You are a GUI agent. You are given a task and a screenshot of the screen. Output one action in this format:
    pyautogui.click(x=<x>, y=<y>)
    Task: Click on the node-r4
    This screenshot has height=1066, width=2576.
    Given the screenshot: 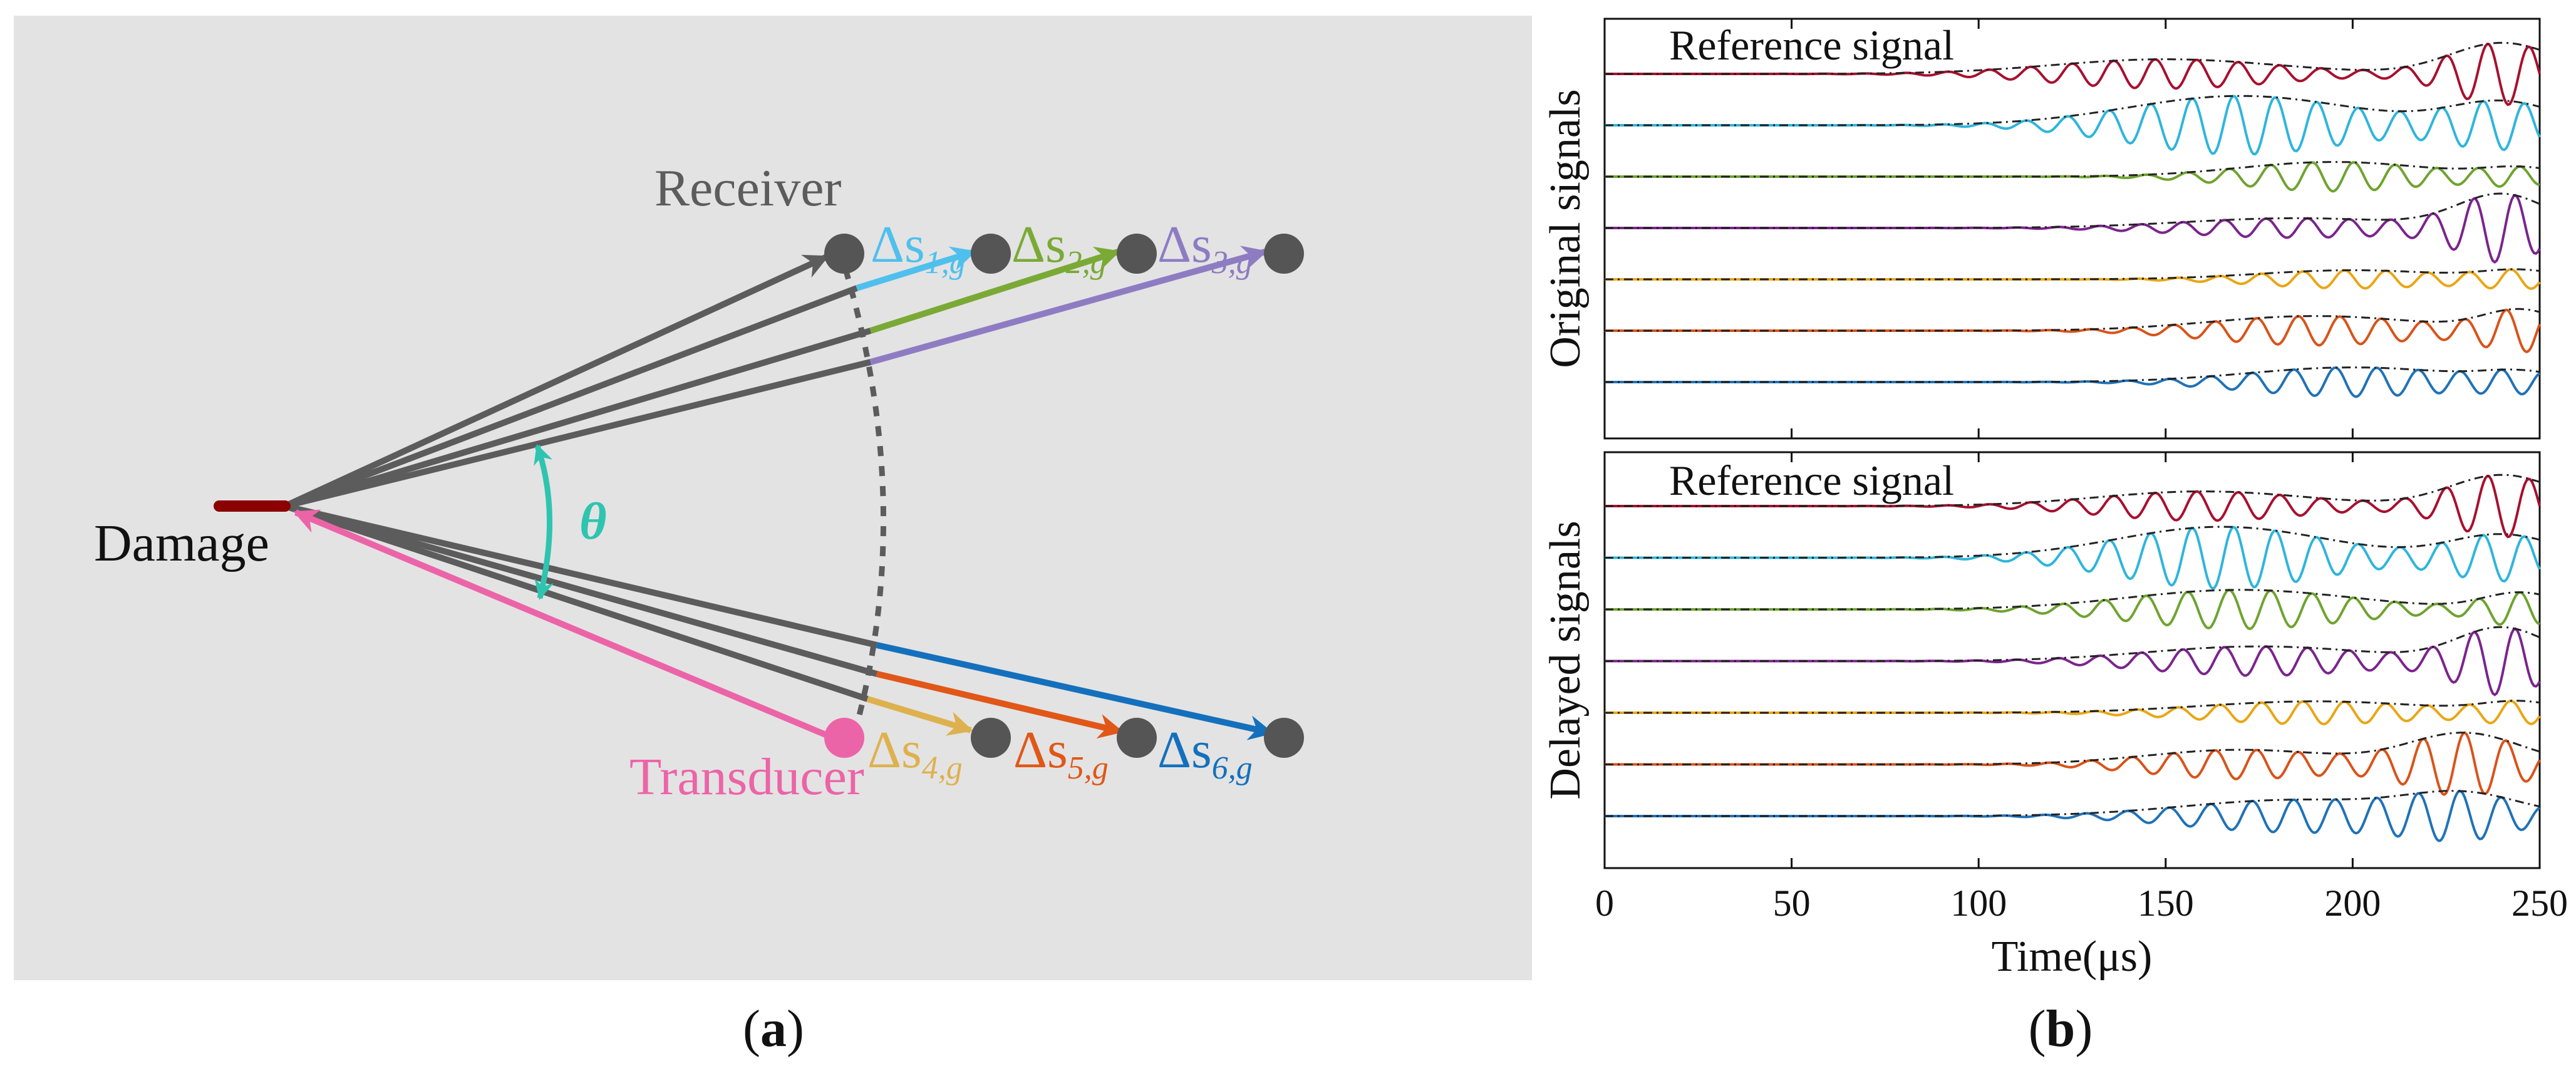 What is the action you would take?
    pyautogui.click(x=991, y=738)
    